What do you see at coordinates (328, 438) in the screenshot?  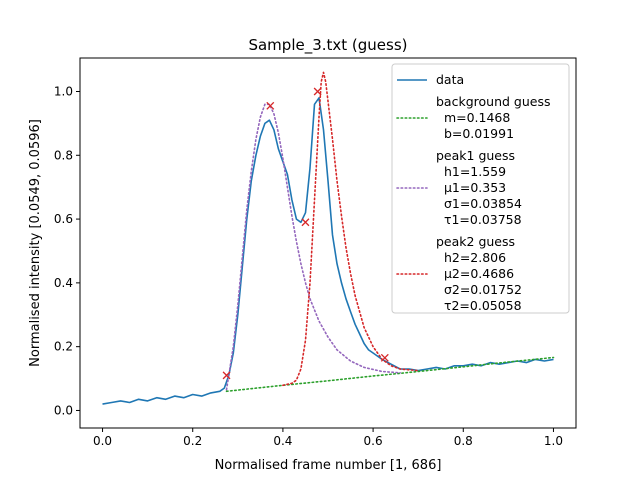 I see `x-axis-ticks: 0.0 0.2 0.4 0.6 0.8 1.0` at bounding box center [328, 438].